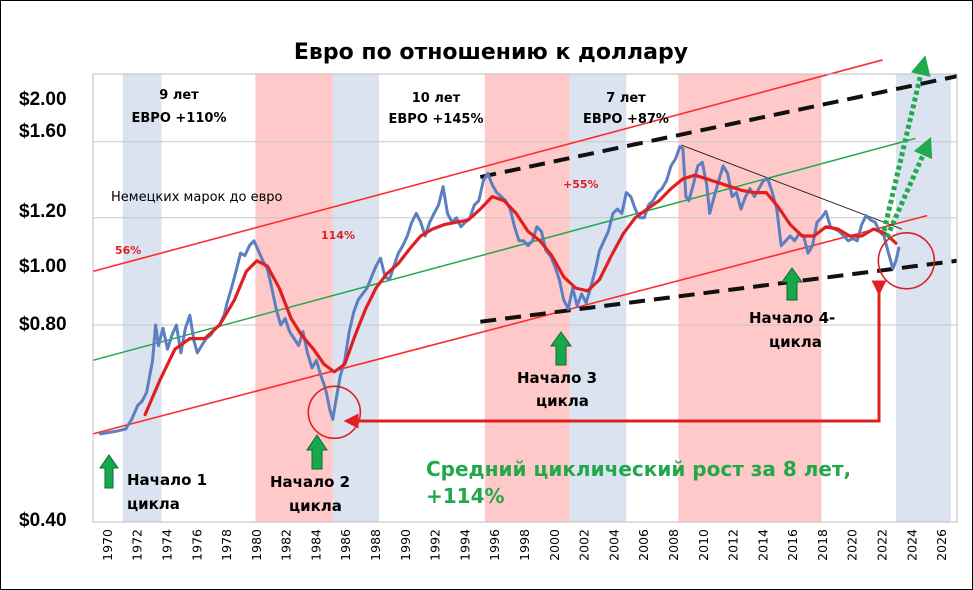 This screenshot has width=973, height=590. Describe the element at coordinates (315, 506) in the screenshot. I see `start2-line2: цикла` at that location.